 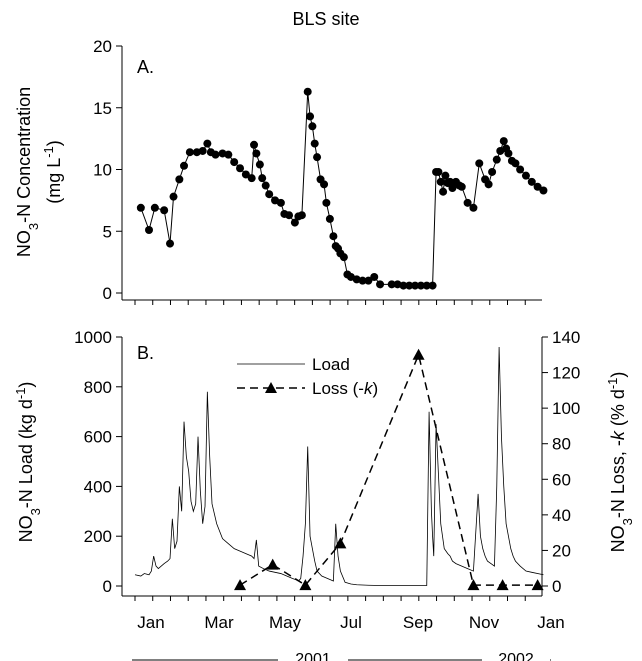 I want to click on panel-b-y-tick-label-left: 800, so click(x=98, y=387).